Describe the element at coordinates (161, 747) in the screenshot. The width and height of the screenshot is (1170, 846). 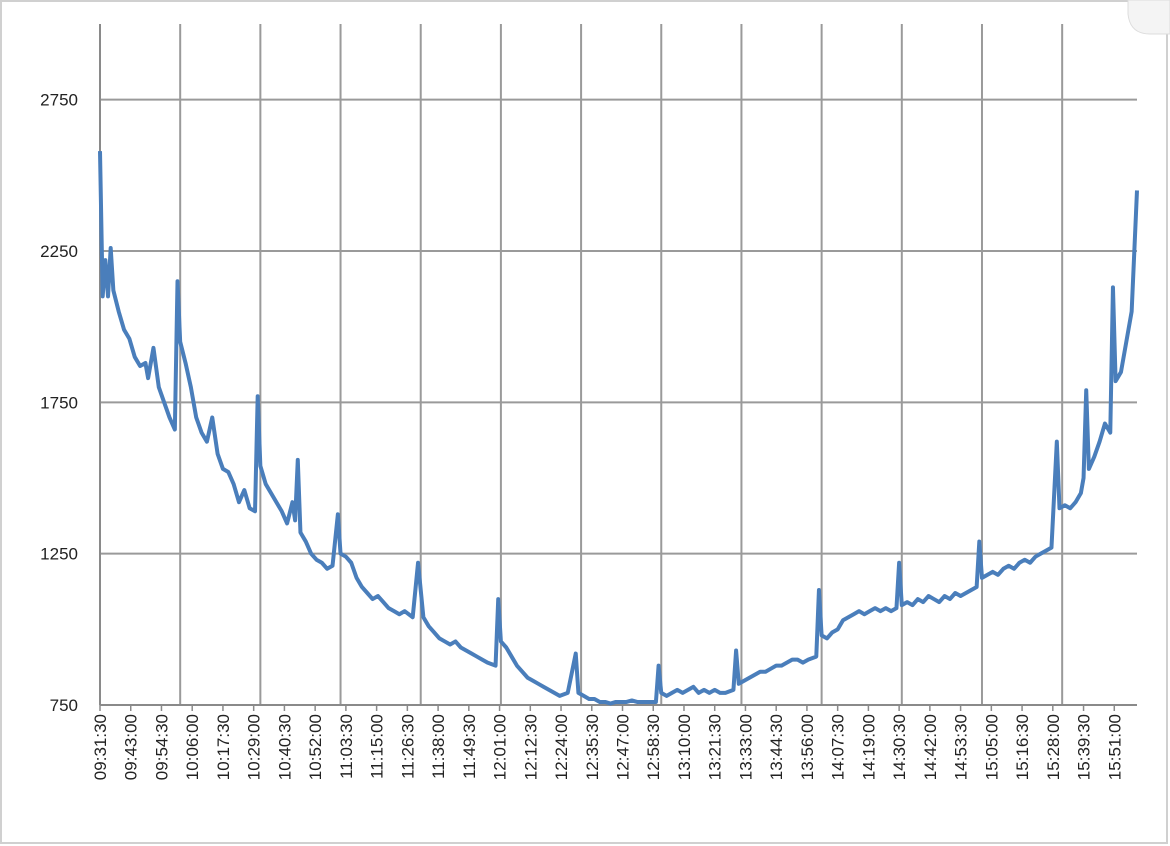
I see `x-tick-label: 09:54:30` at that location.